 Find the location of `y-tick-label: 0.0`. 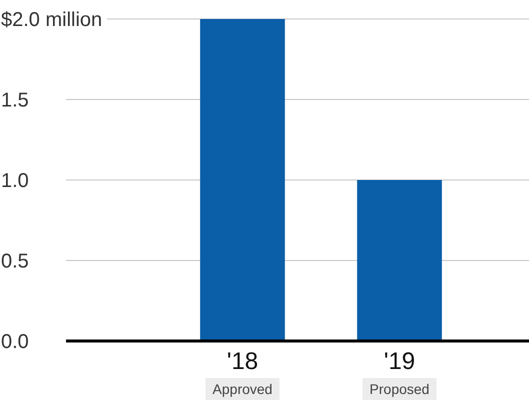

y-tick-label: 0.0 is located at coordinates (15, 342).